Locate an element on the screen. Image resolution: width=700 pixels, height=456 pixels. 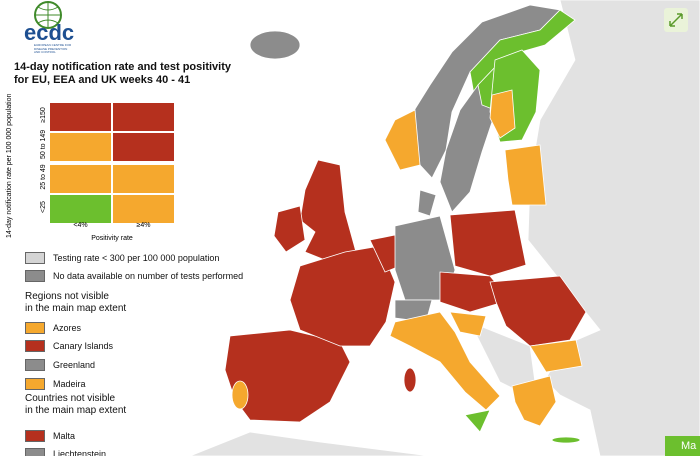
legend-label: Azores is located at coordinates (67, 328).